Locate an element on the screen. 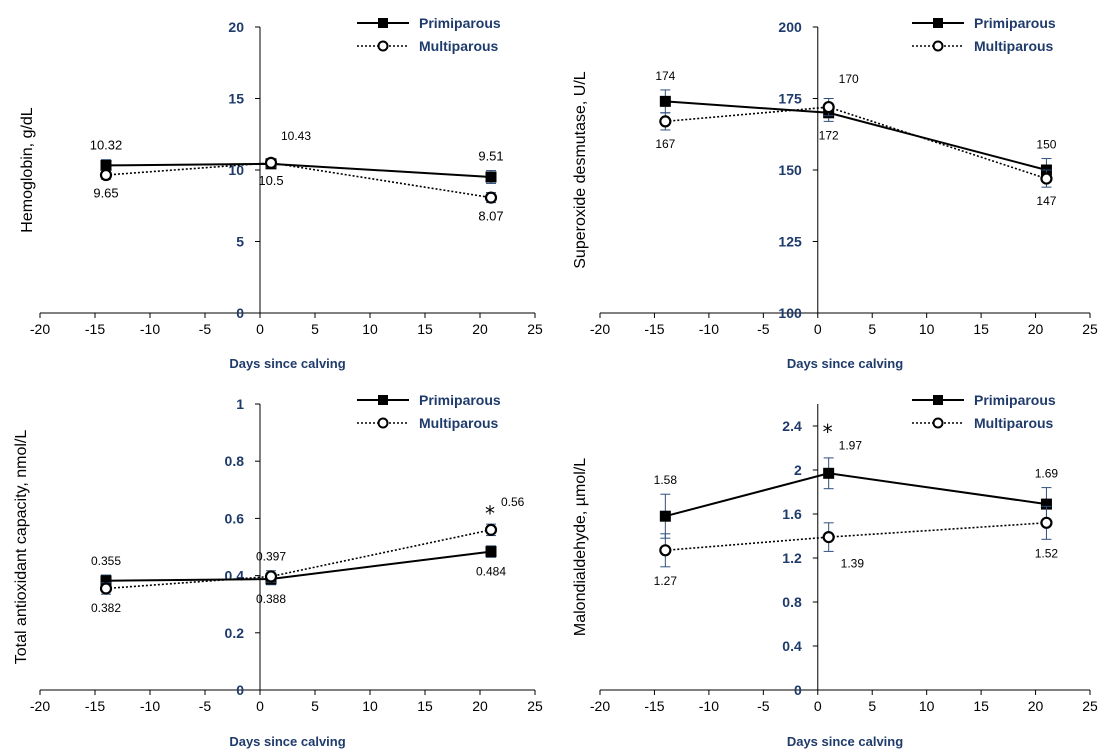 This screenshot has height=751, width=1100. data-label: 167 is located at coordinates (665, 144).